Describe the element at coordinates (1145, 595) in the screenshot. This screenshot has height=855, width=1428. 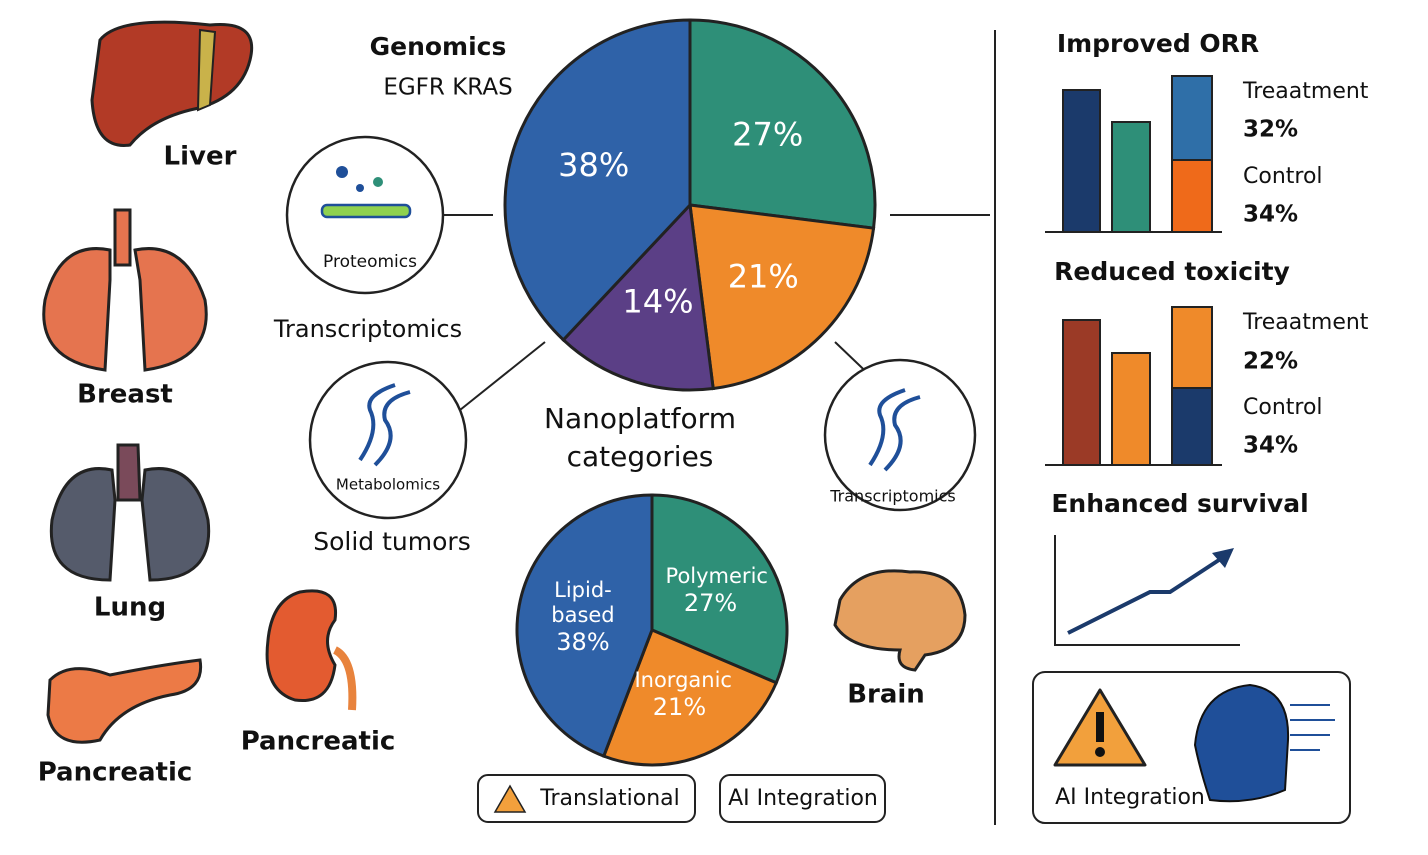
I see `survival-trend` at that location.